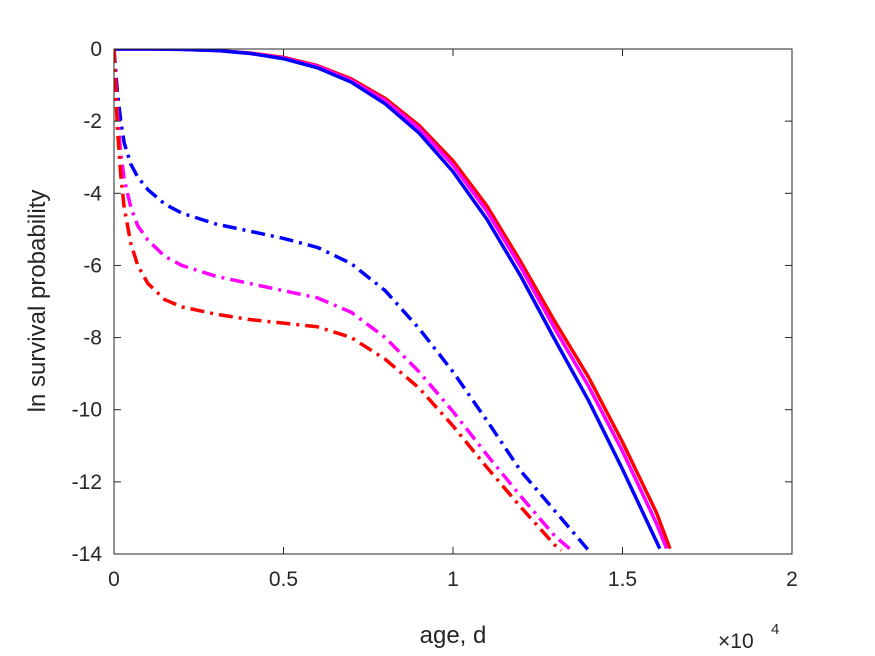 This screenshot has width=875, height=656. What do you see at coordinates (453, 635) in the screenshot?
I see `x-axis-label: age, d` at bounding box center [453, 635].